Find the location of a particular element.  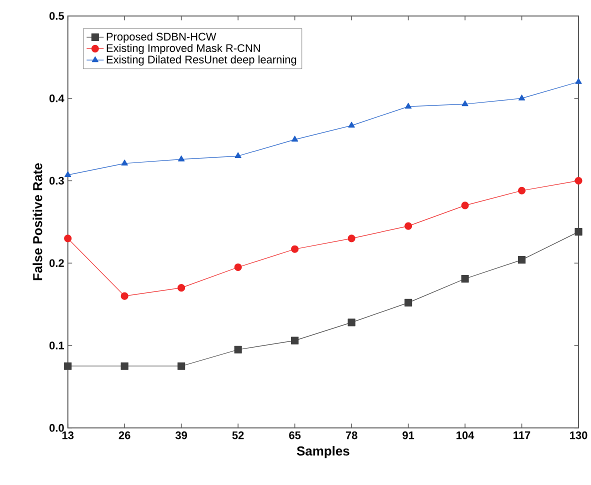

legend-label: Existing Improved Mask R-CNN is located at coordinates (183, 49).